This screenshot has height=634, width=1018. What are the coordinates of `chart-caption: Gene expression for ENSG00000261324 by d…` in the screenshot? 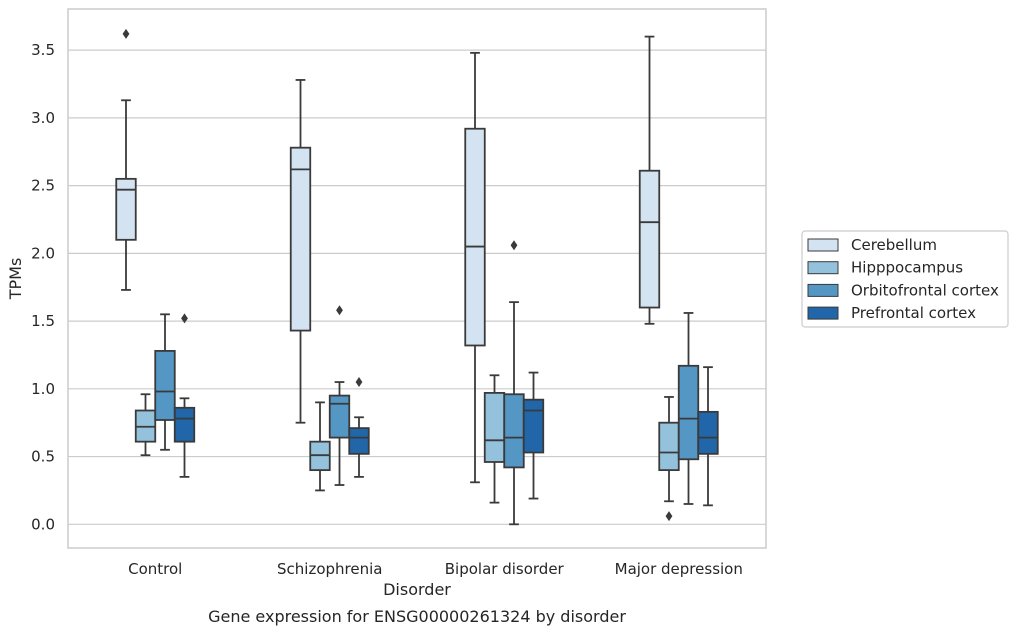 It's located at (417, 616).